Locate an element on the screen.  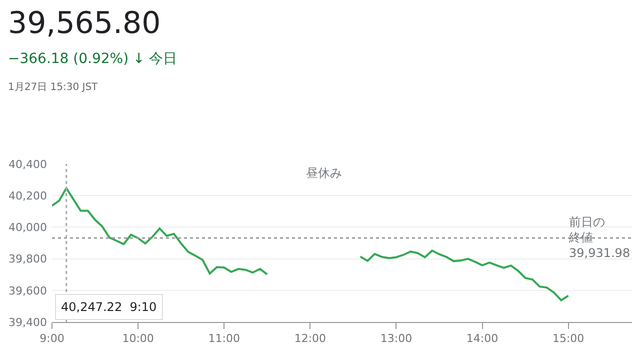
annotation: 40,247.22 9:10 is located at coordinates (109, 307).